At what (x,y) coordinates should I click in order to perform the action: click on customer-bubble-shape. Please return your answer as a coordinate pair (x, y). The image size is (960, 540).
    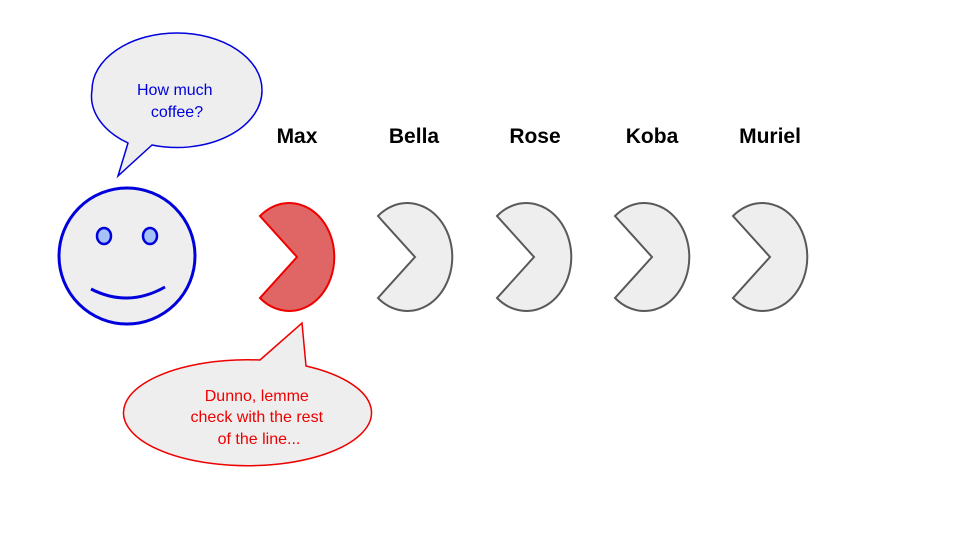
    Looking at the image, I should click on (176, 105).